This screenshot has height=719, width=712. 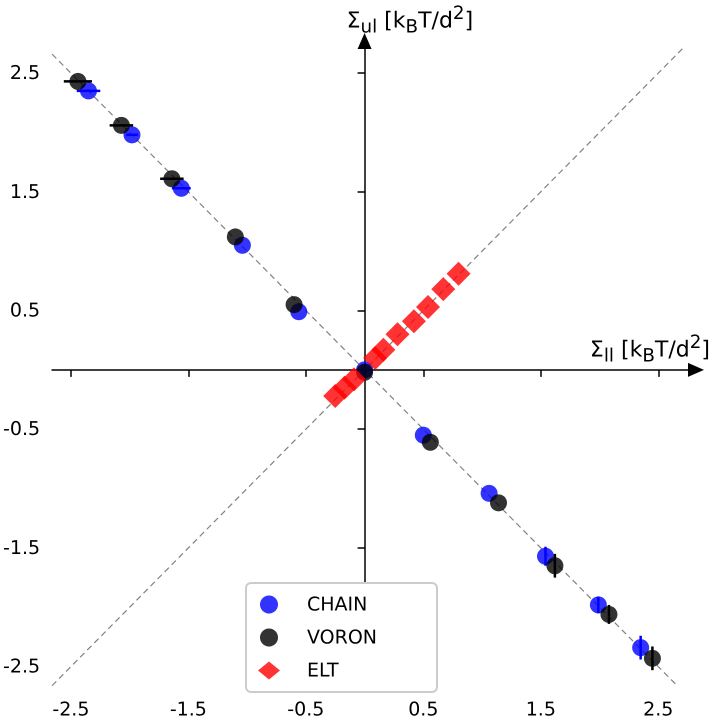 I want to click on legend-label: VORON, so click(x=342, y=637).